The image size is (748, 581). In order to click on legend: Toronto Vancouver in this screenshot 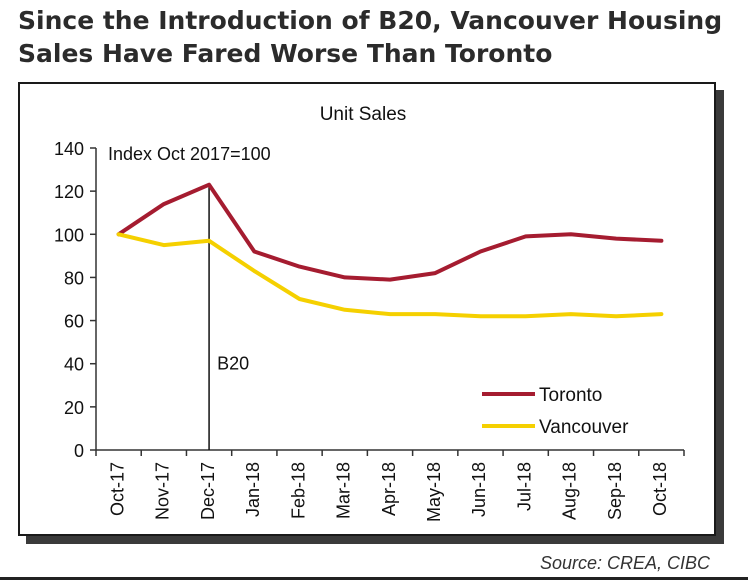, I will do `click(555, 411)`.